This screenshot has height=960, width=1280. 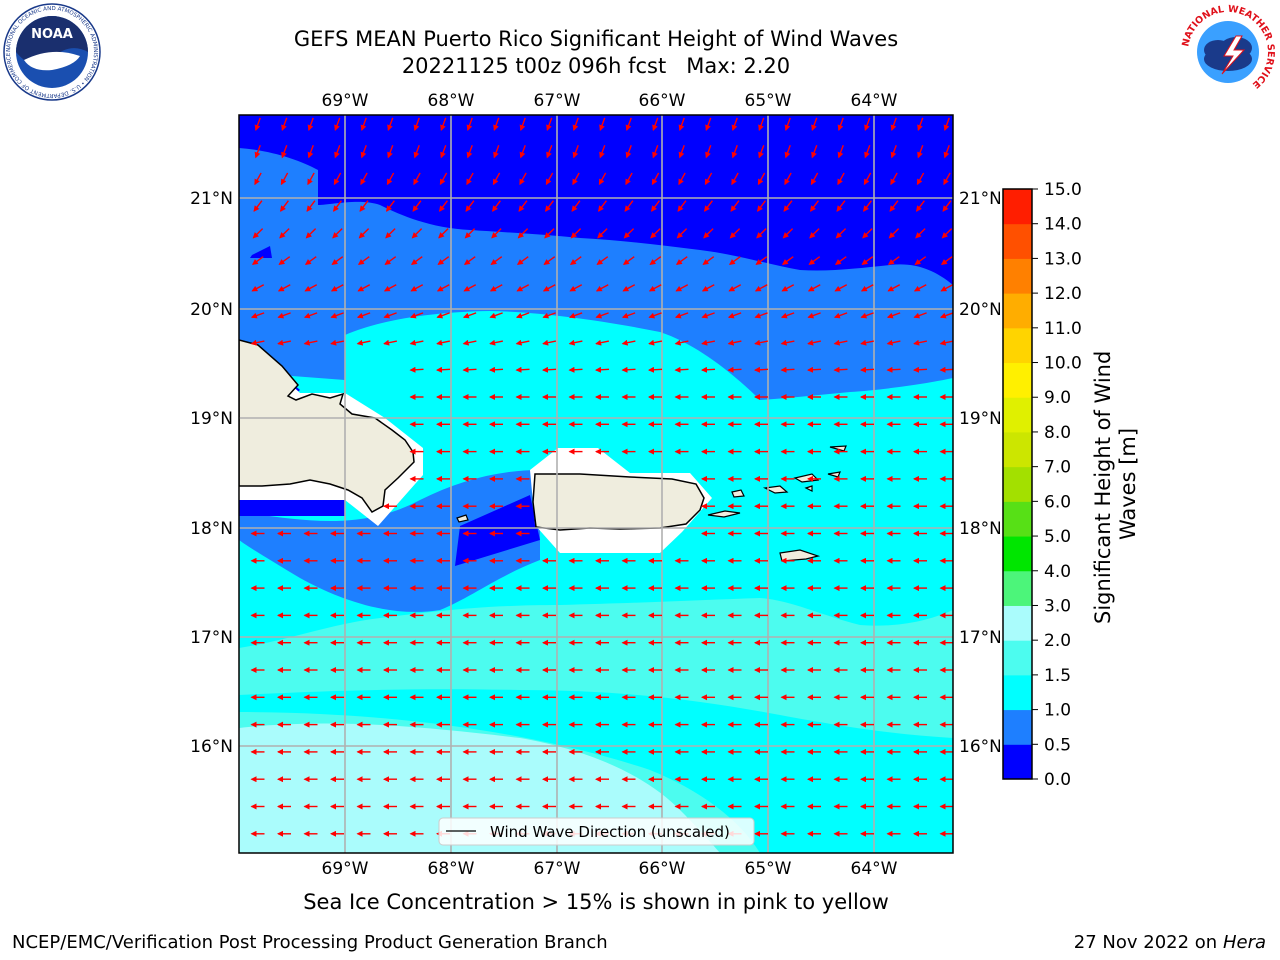 I want to click on lon-label-bottom: 68°W, so click(x=451, y=869).